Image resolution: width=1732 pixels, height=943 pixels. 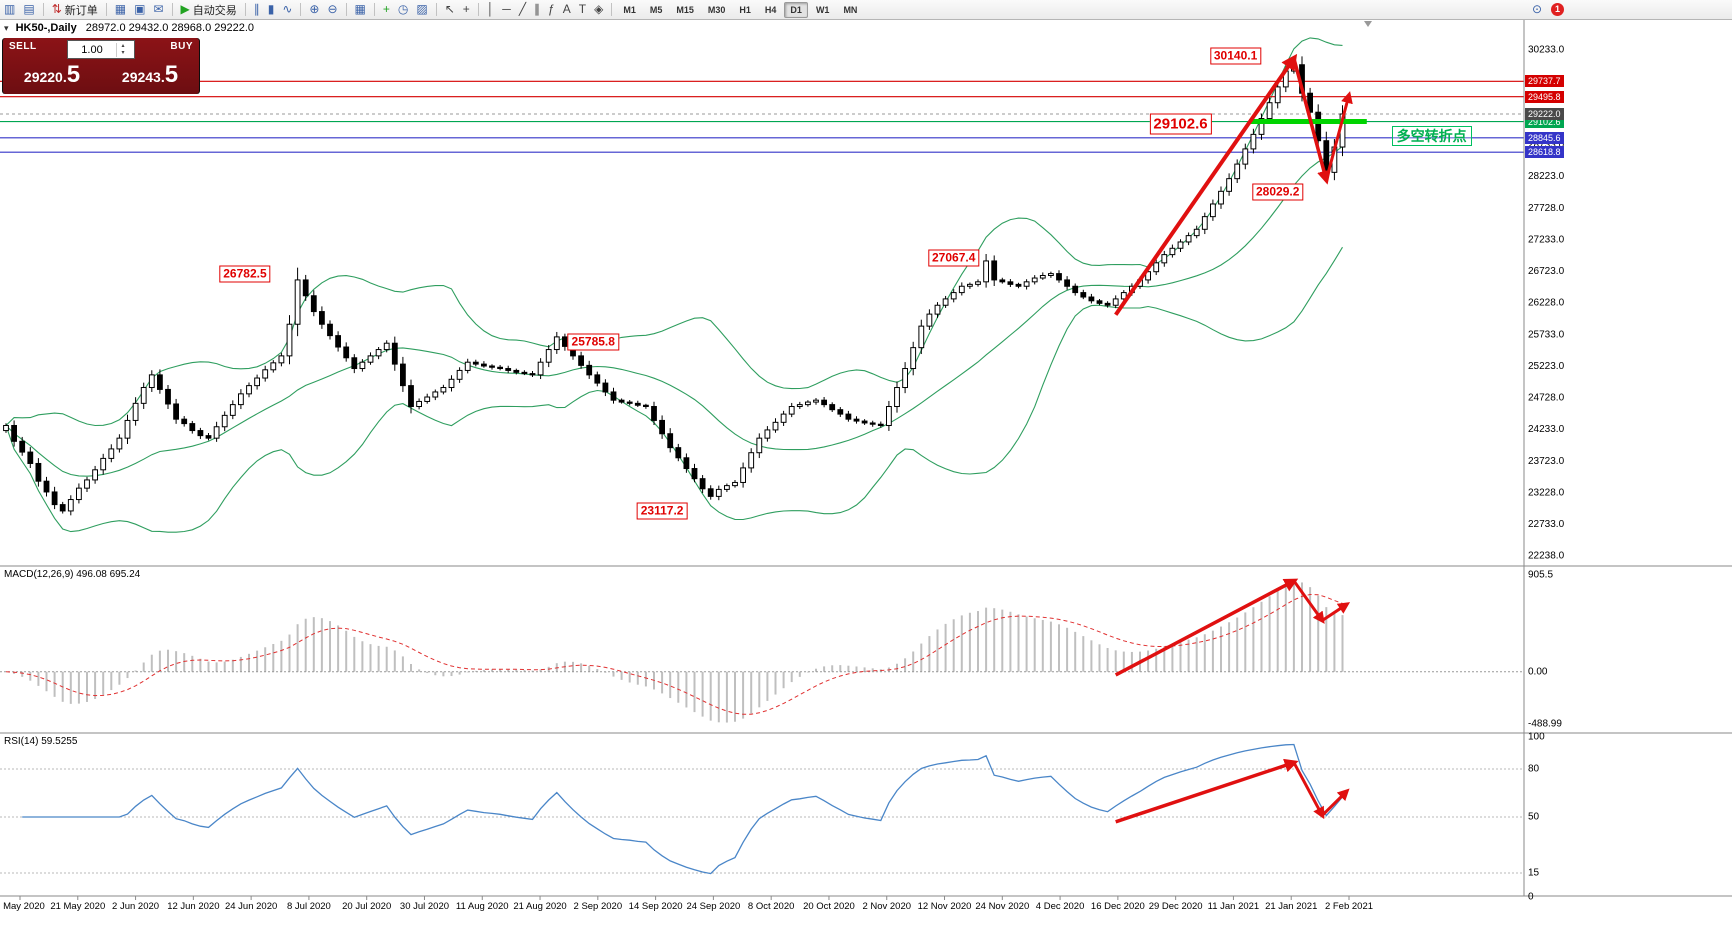 What do you see at coordinates (771, 906) in the screenshot?
I see `date-axis-label: 8 Oct 2020` at bounding box center [771, 906].